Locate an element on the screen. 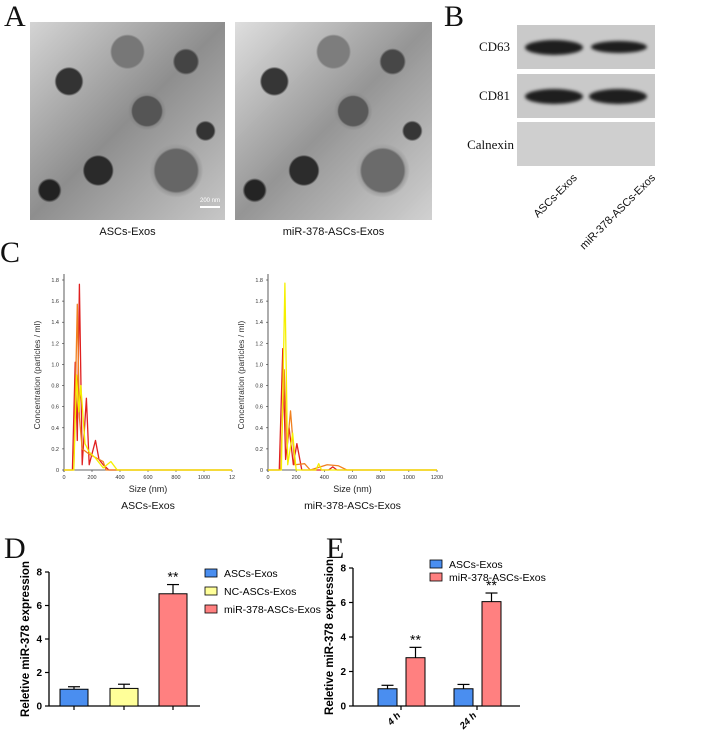 The width and height of the screenshot is (709, 733). blot-label-cd81: CD81 is located at coordinates (494, 95).